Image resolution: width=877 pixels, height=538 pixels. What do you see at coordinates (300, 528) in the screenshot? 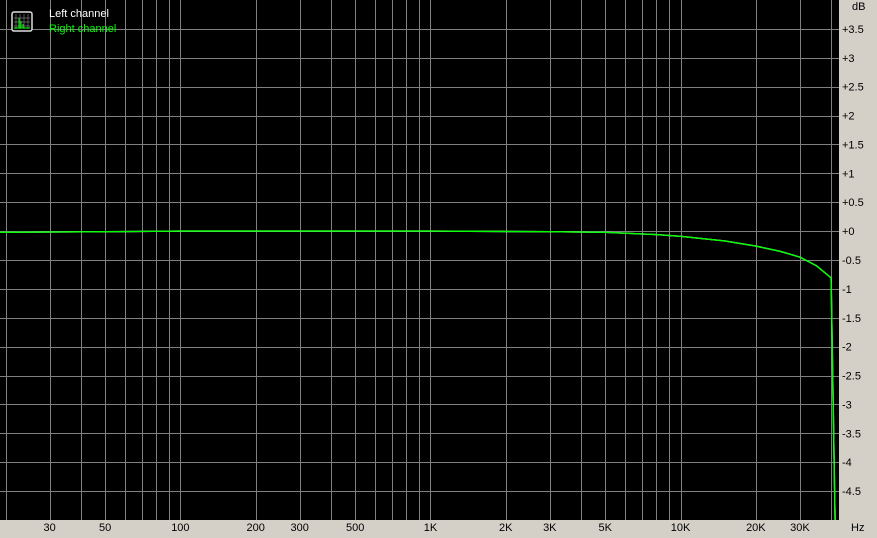
I see `x-tick-label: 300` at bounding box center [300, 528].